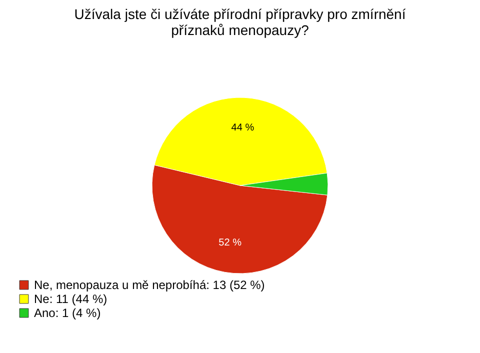 The image size is (480, 353). Describe the element at coordinates (71, 299) in the screenshot. I see `legend-label: Ne: 11 (44 %)` at that location.